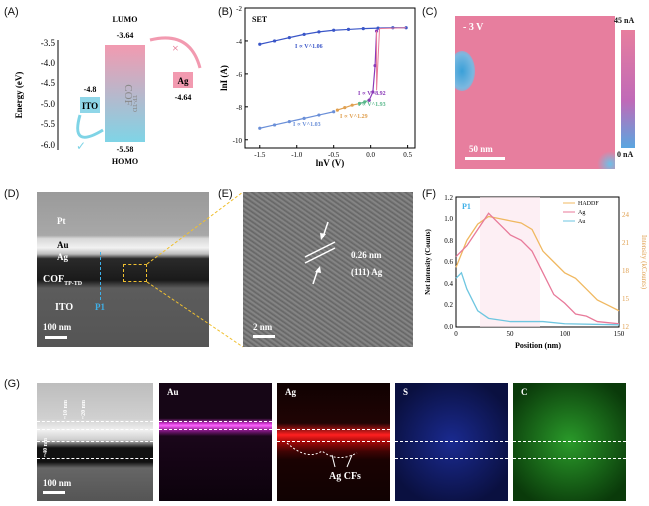 The image size is (649, 506). What do you see at coordinates (128, 94) in the screenshot?
I see `cof-label: COF` at bounding box center [128, 94].